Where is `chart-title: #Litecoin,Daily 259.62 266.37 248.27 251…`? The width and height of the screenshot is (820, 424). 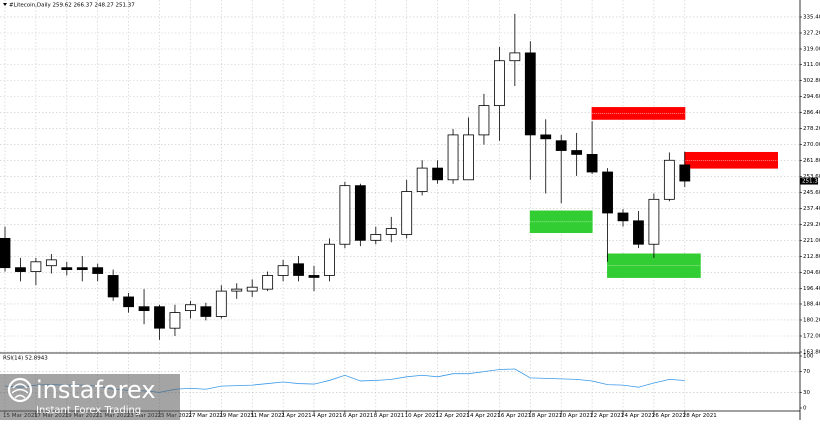 chart-title: #Litecoin,Daily 259.62 266.37 248.27 251… is located at coordinates (72, 6).